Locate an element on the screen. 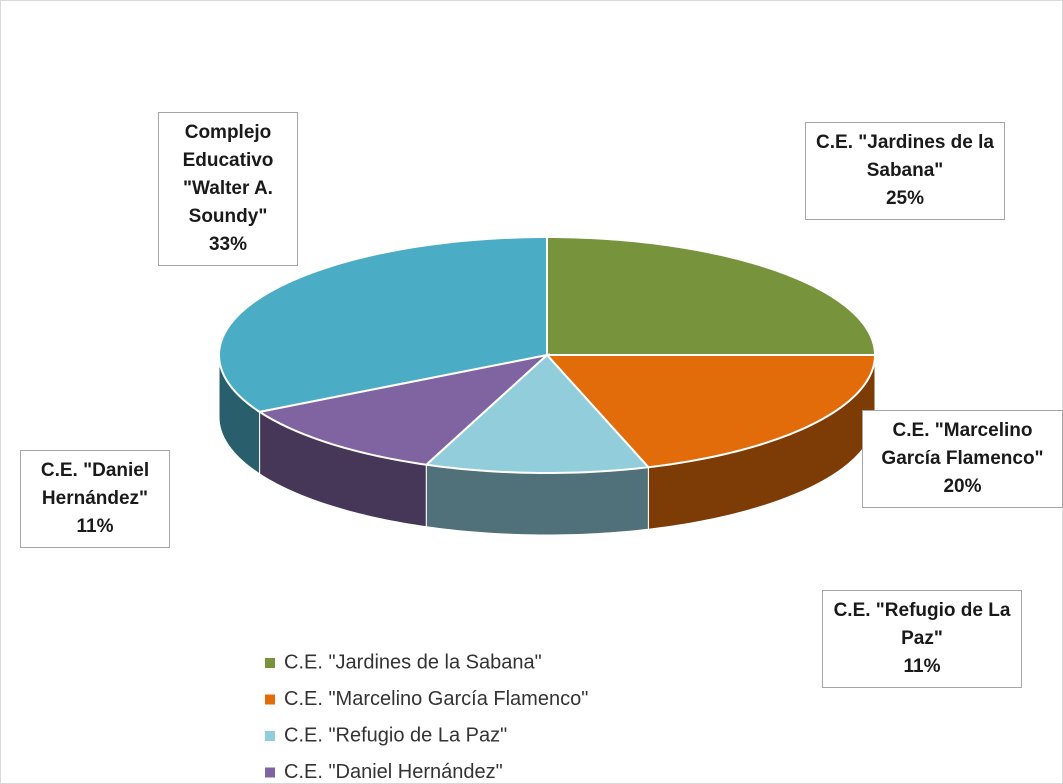  data-label-text: C.E. "Daniel Hernández" is located at coordinates (95, 484).